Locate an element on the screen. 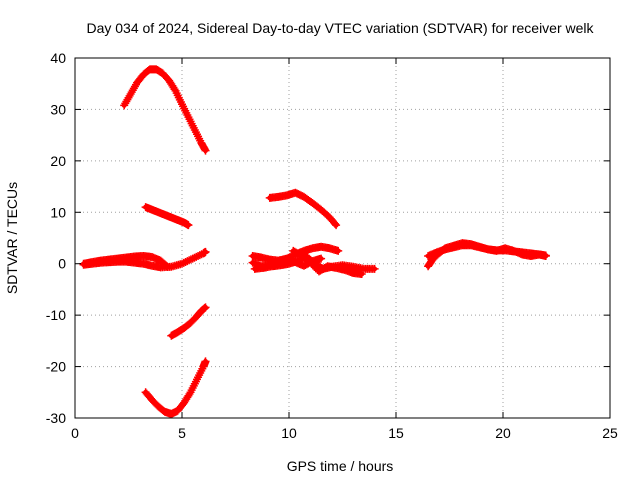 The width and height of the screenshot is (640, 480). x-tick-label: 20 is located at coordinates (503, 433).